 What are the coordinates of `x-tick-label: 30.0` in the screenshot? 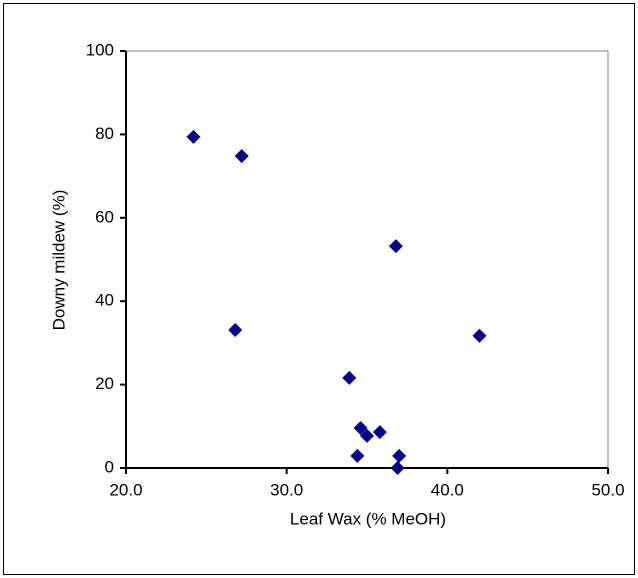 It's located at (286, 489).